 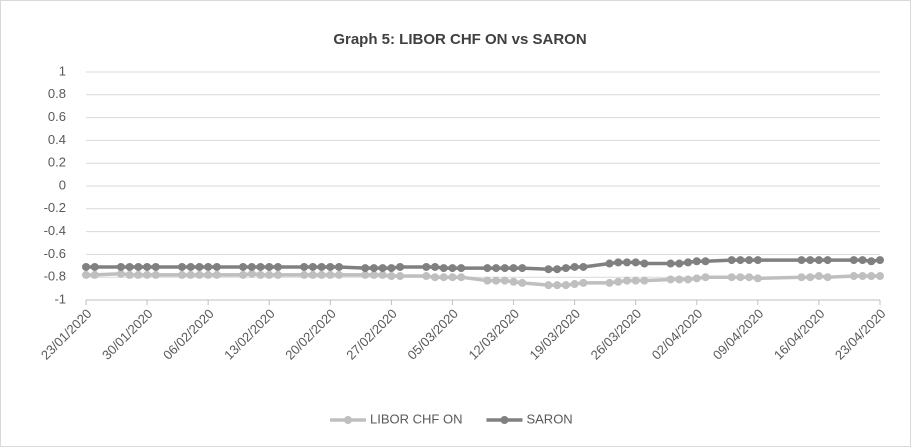 I want to click on legend-label: LIBOR CHF ON, so click(x=416, y=418).